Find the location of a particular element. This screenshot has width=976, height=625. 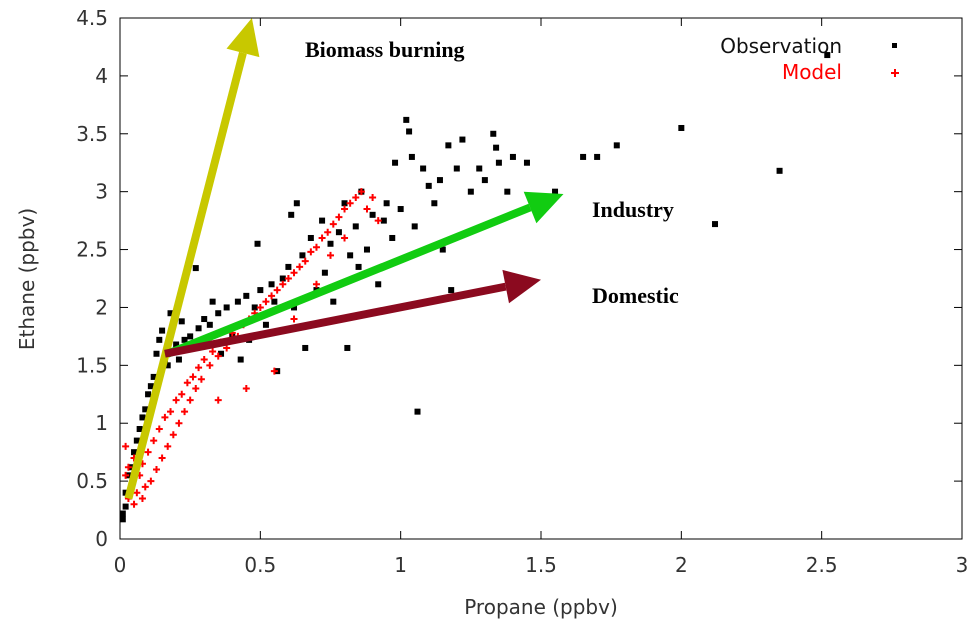

x-tick-label: 1.5 is located at coordinates (541, 565).